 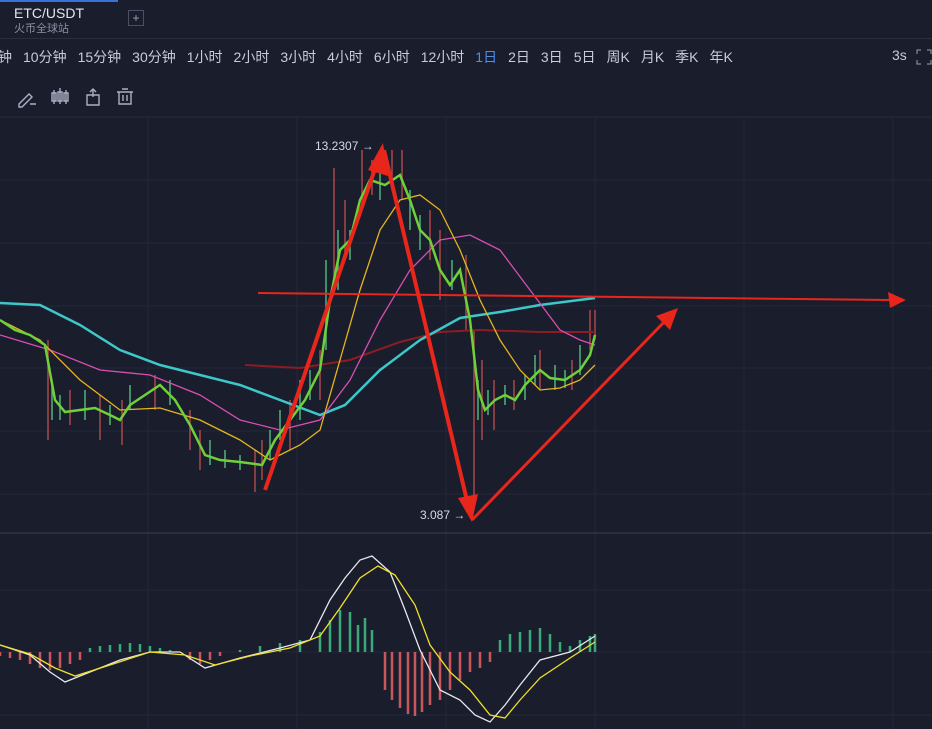 What do you see at coordinates (246, 684) in the screenshot?
I see `macd-histogram-neg` at bounding box center [246, 684].